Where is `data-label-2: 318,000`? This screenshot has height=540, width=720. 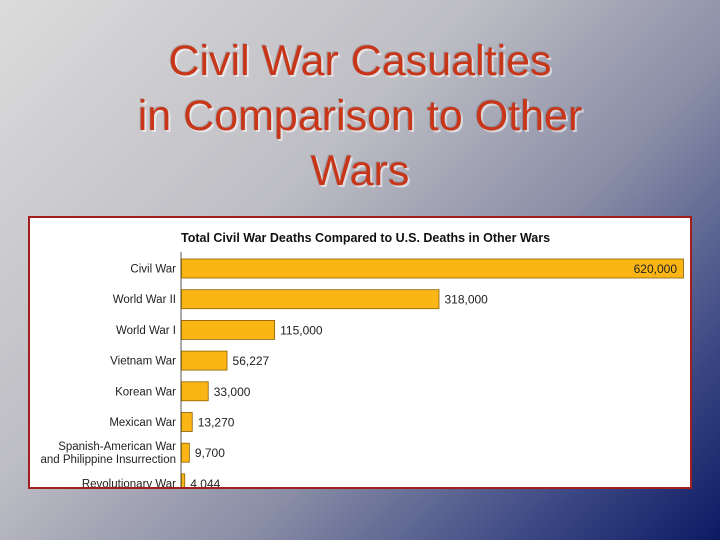 data-label-2: 318,000 is located at coordinates (466, 300).